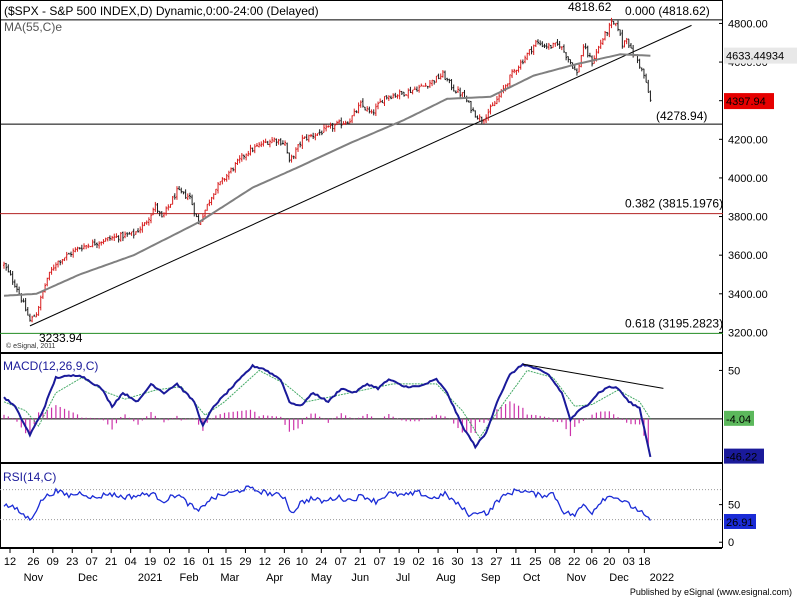 The height and width of the screenshot is (599, 797). What do you see at coordinates (245, 562) in the screenshot?
I see `date-label: 29` at bounding box center [245, 562].